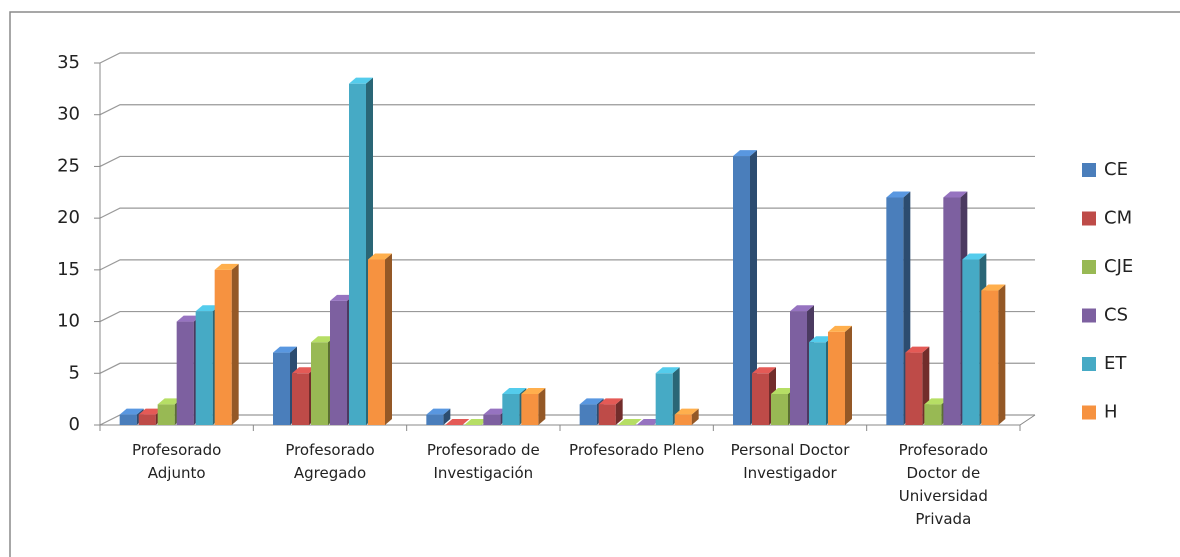 This screenshot has height=557, width=1180. What do you see at coordinates (637, 450) in the screenshot?
I see `x-tick-label: Profesorado Pleno` at bounding box center [637, 450].